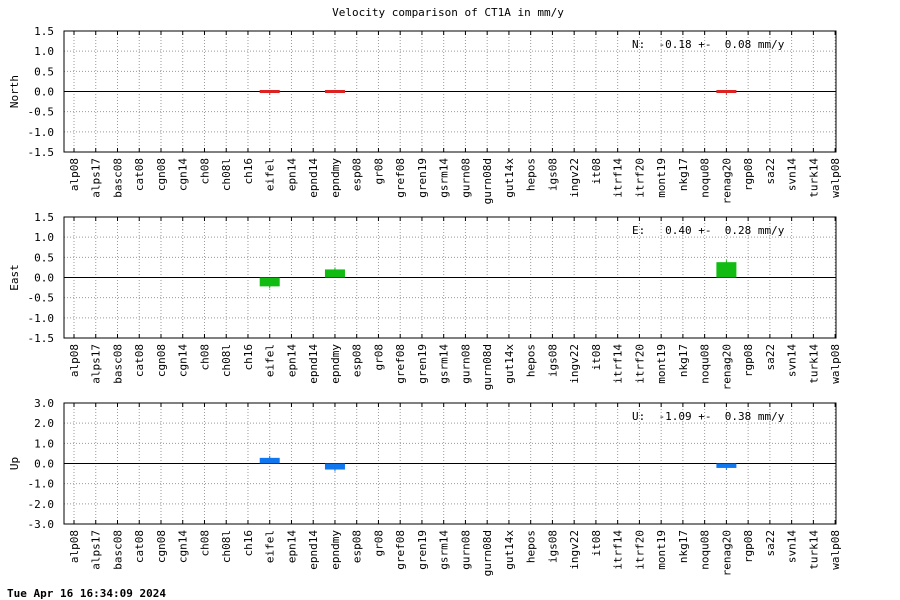 This screenshot has width=900, height=600. I want to click on y-tick-label: 0.5, so click(44, 257).